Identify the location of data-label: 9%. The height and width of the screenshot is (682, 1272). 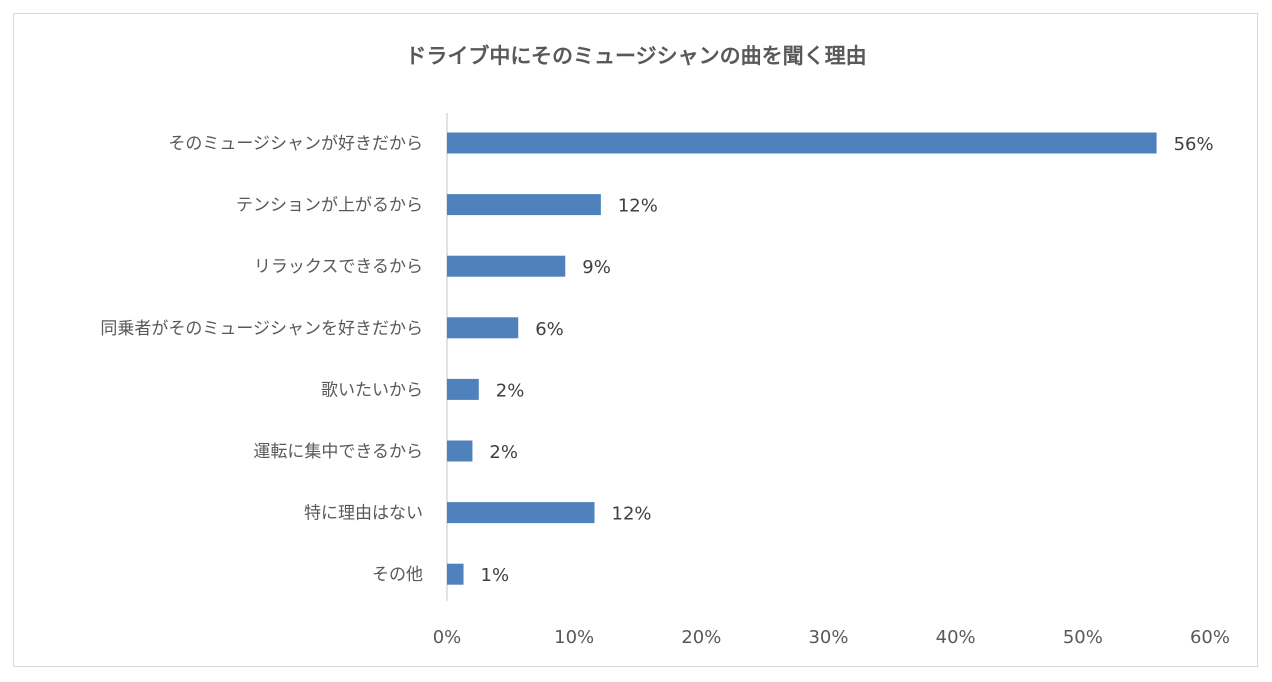
(596, 267).